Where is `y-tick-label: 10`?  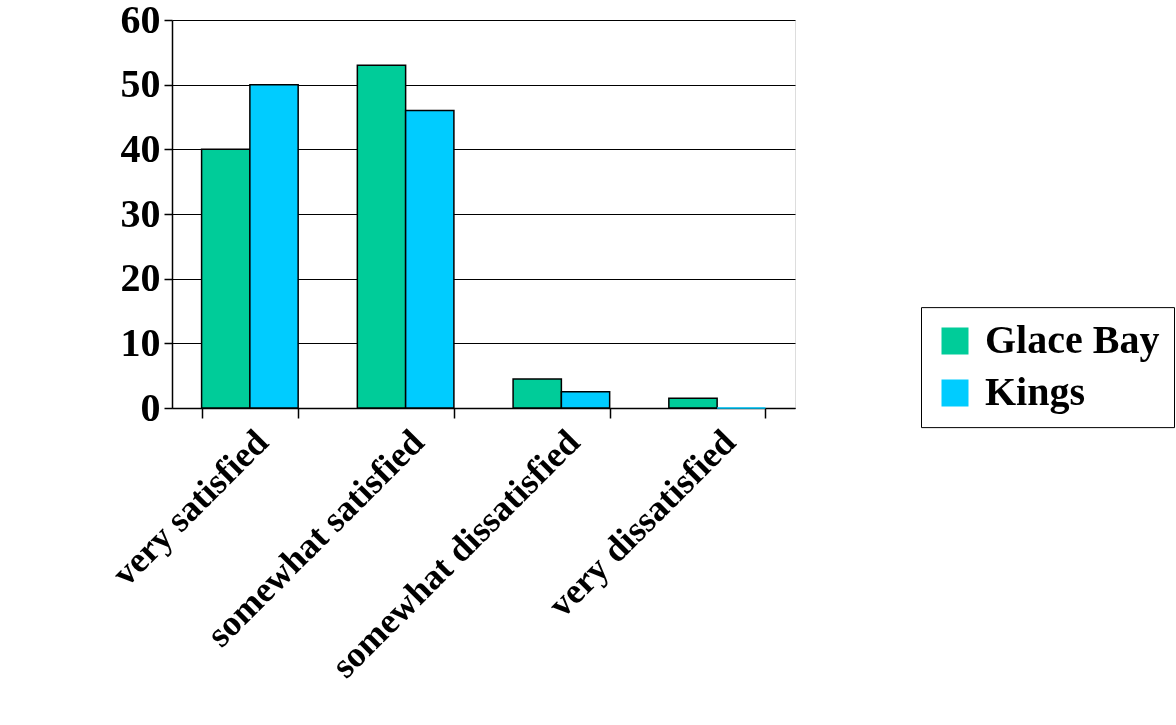 y-tick-label: 10 is located at coordinates (140, 342).